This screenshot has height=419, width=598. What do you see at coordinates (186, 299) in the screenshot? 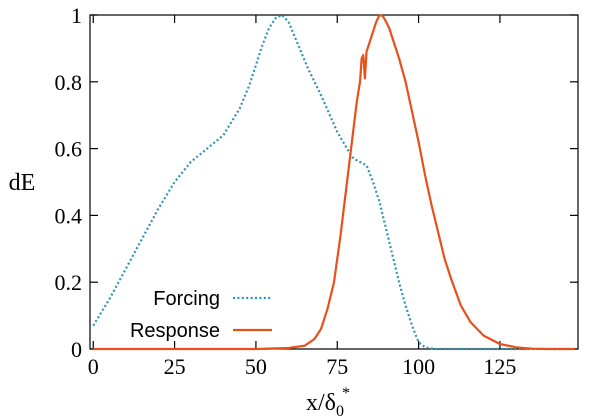
I see `legend-label-forcing: Forcing` at bounding box center [186, 299].